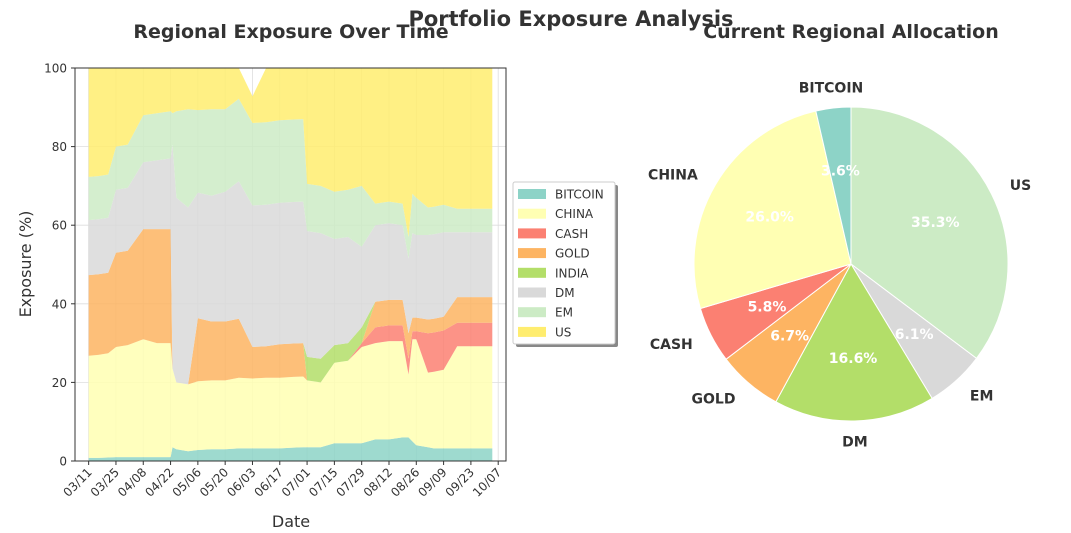  Describe the element at coordinates (532, 233) in the screenshot. I see `legend-swatch-cash` at that location.